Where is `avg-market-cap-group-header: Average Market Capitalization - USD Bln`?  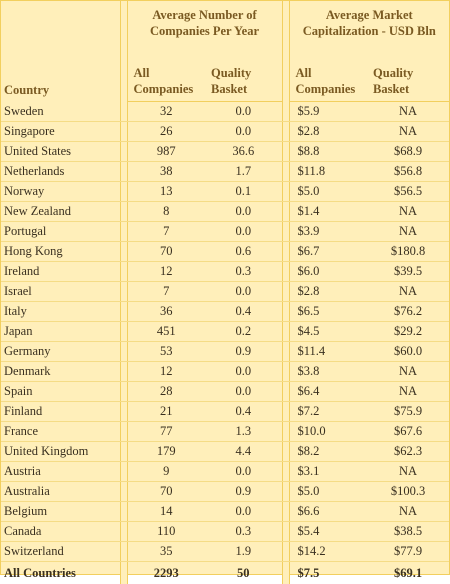
avg-market-cap-group-header: Average Market Capitalization - USD Bln is located at coordinates (369, 27).